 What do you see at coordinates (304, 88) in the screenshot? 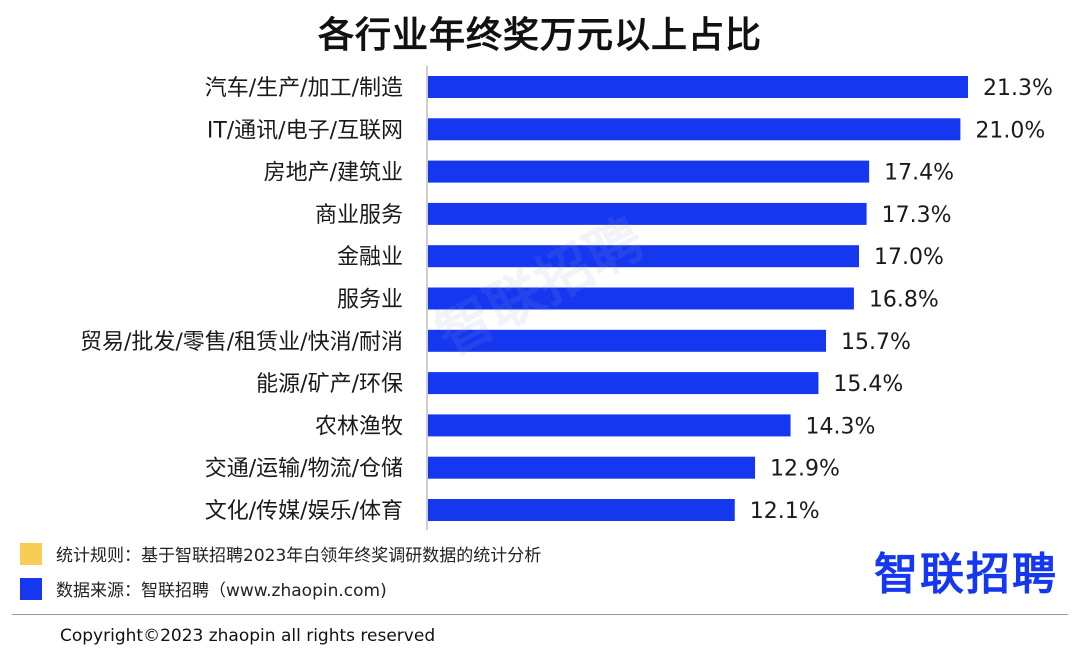
I see `category-label: 汽车/生产/加工/制造` at bounding box center [304, 88].